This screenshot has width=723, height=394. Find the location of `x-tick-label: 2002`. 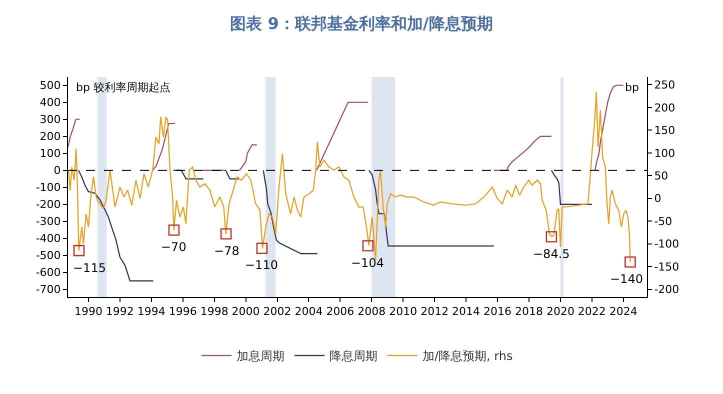

x-tick-label: 2002 is located at coordinates (277, 311).